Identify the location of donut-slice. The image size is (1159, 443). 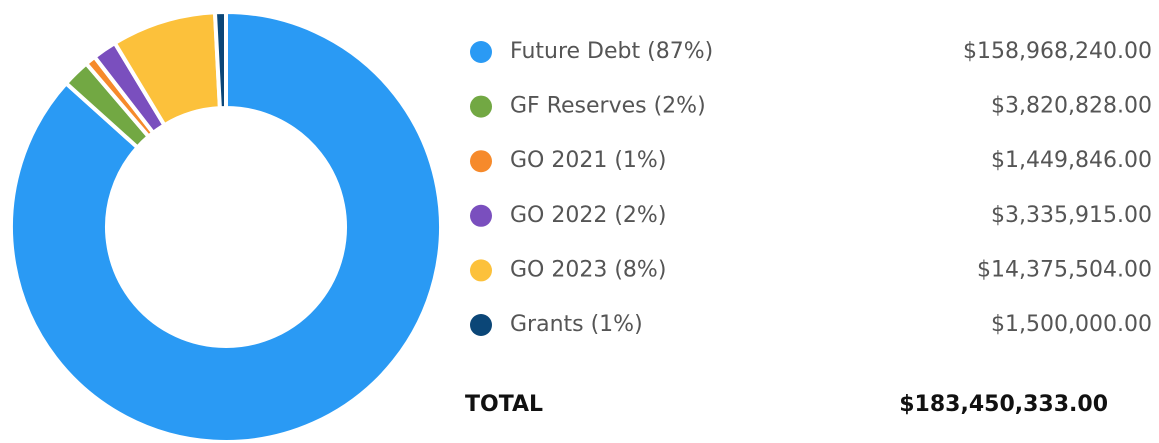
(220, 60).